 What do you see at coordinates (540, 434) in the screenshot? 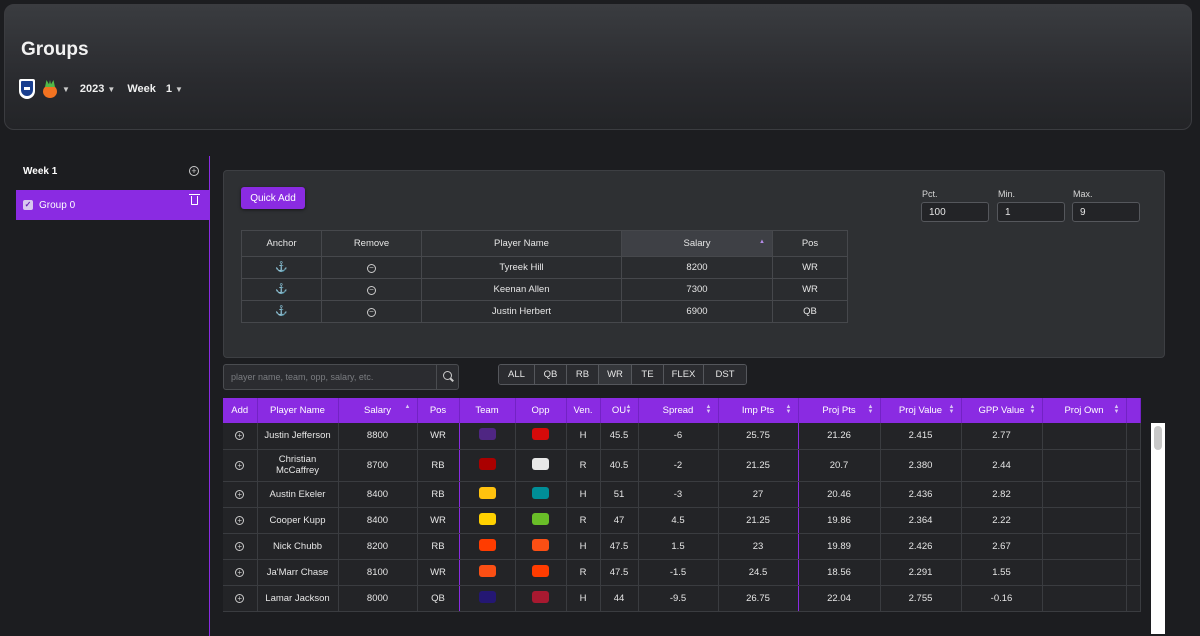
I see `buccaneers-icon` at bounding box center [540, 434].